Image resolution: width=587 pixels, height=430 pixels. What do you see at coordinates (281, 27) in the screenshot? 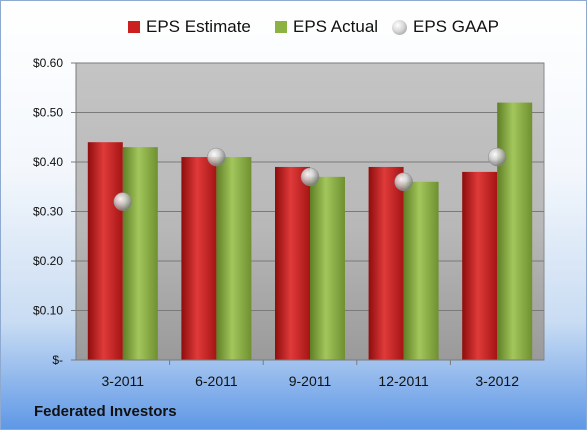
I see `legend-swatch-eps-actual` at bounding box center [281, 27].